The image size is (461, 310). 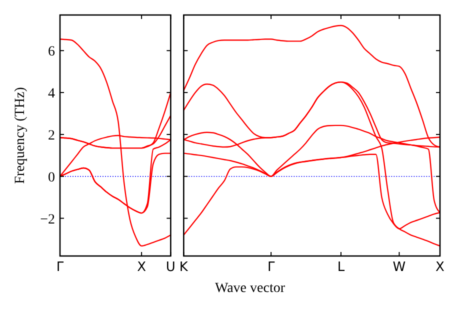 What do you see at coordinates (183, 267) in the screenshot?
I see `x-tick-label: K` at bounding box center [183, 267].